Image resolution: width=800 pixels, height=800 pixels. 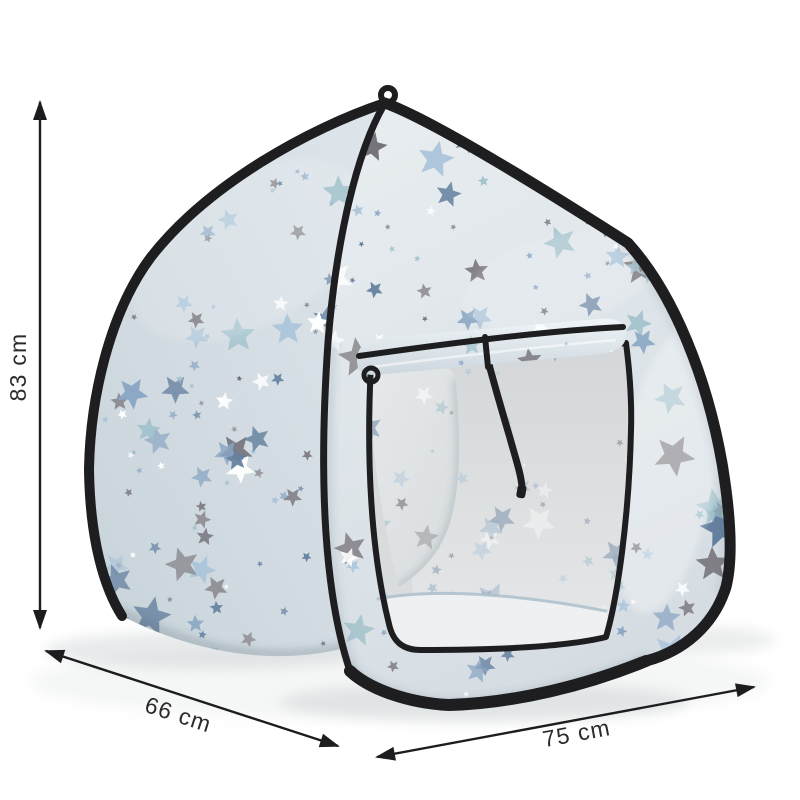 I want to click on width-arrow, so click(x=565, y=722).